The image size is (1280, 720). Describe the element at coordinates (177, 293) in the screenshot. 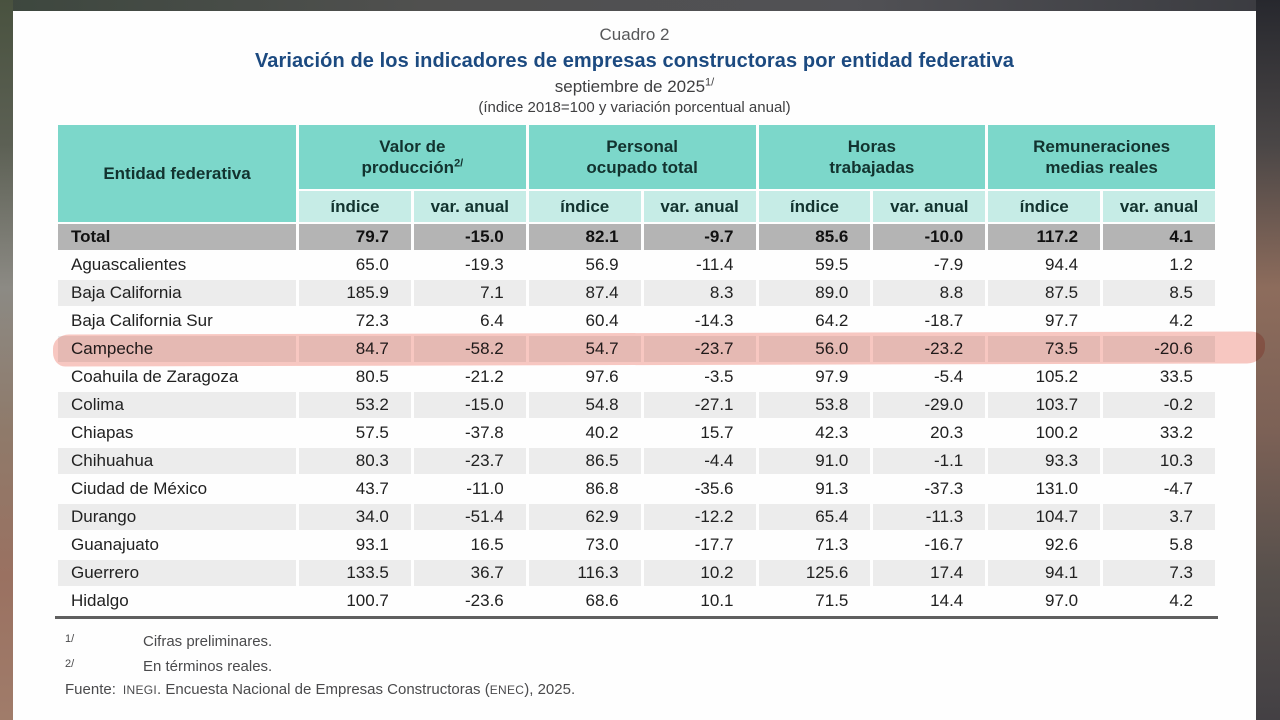

I see `entity-name: Baja California` at that location.